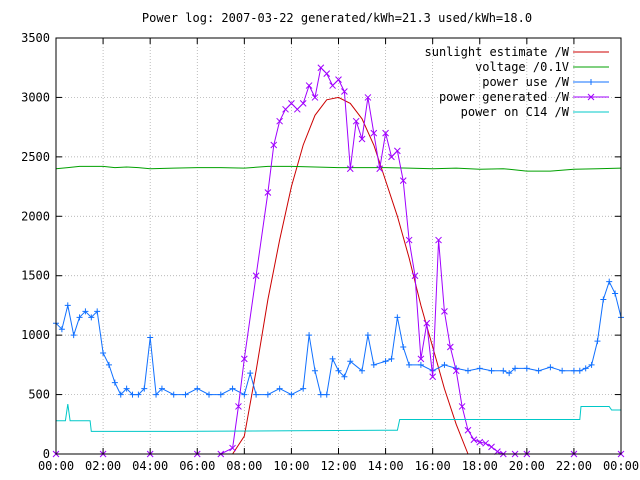 This screenshot has width=640, height=480. What do you see at coordinates (504, 97) in the screenshot?
I see `legend-label: power generated /W` at bounding box center [504, 97].